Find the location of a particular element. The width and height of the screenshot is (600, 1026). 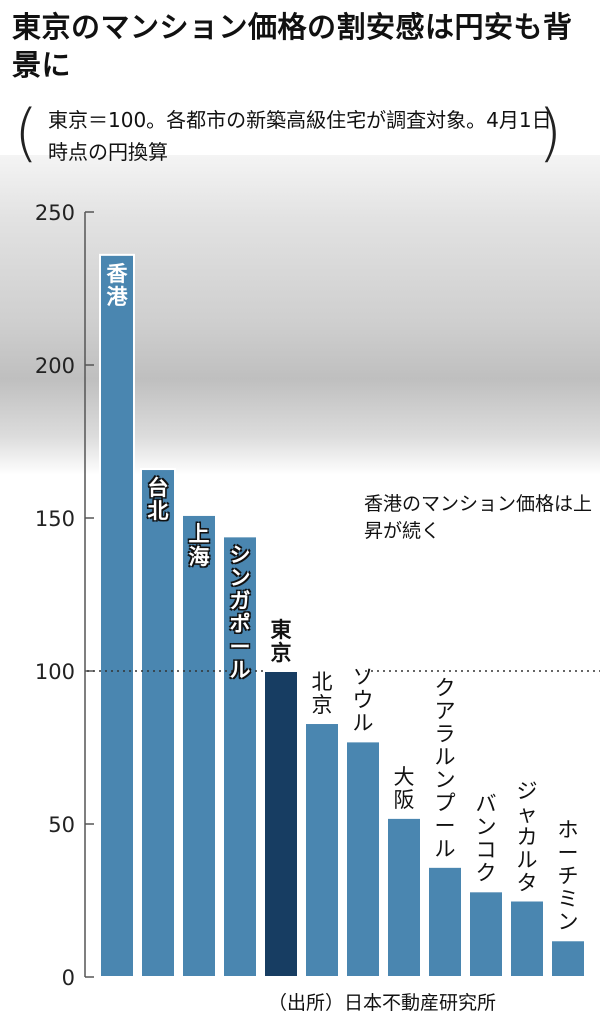

category-label: 北京 is located at coordinates (322, 694).